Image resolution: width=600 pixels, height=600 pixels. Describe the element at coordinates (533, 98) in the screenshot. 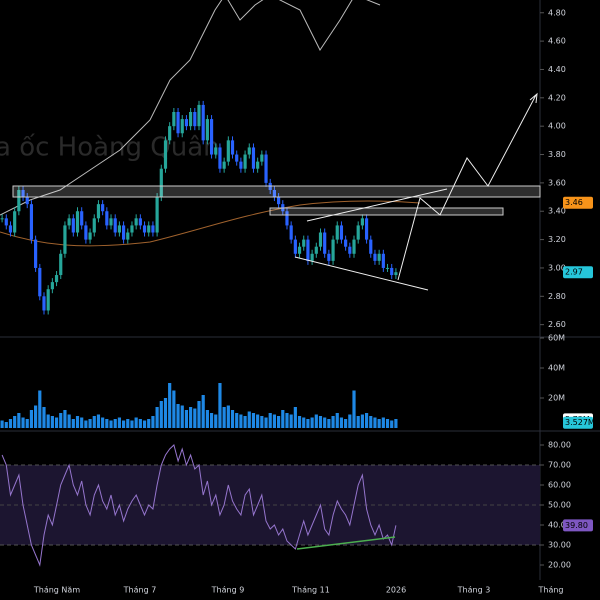

I see `projection-arrow` at that location.